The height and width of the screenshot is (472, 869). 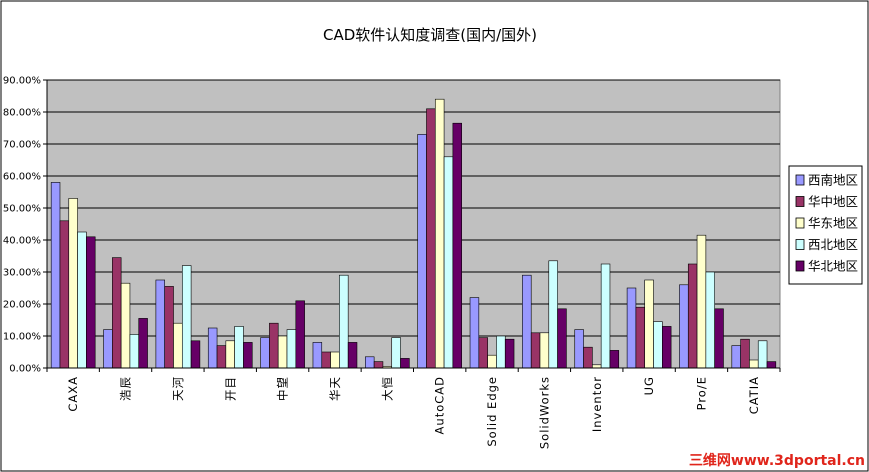 What do you see at coordinates (22, 113) in the screenshot?
I see `y-tick-label: 80.00%` at bounding box center [22, 113].